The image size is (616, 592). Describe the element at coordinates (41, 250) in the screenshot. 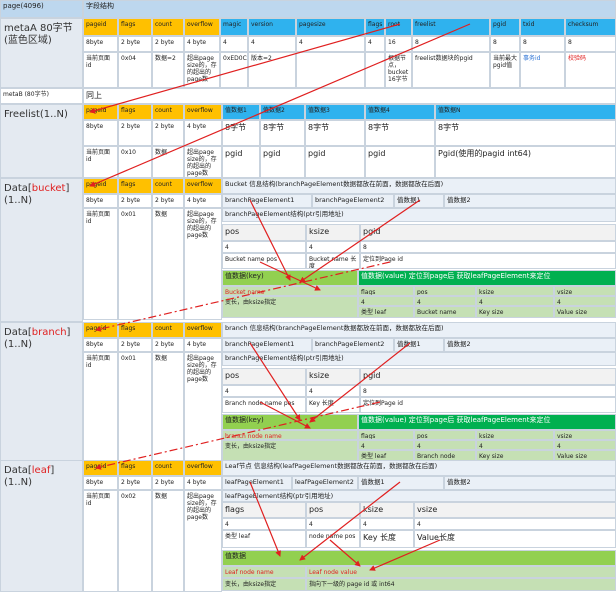

I see `section-label: Data[bucket] (1..N)` at that location.